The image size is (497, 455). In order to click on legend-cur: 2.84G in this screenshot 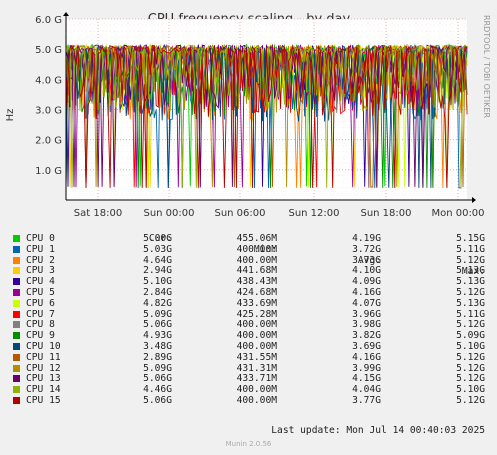, I will do `click(157, 292)`.